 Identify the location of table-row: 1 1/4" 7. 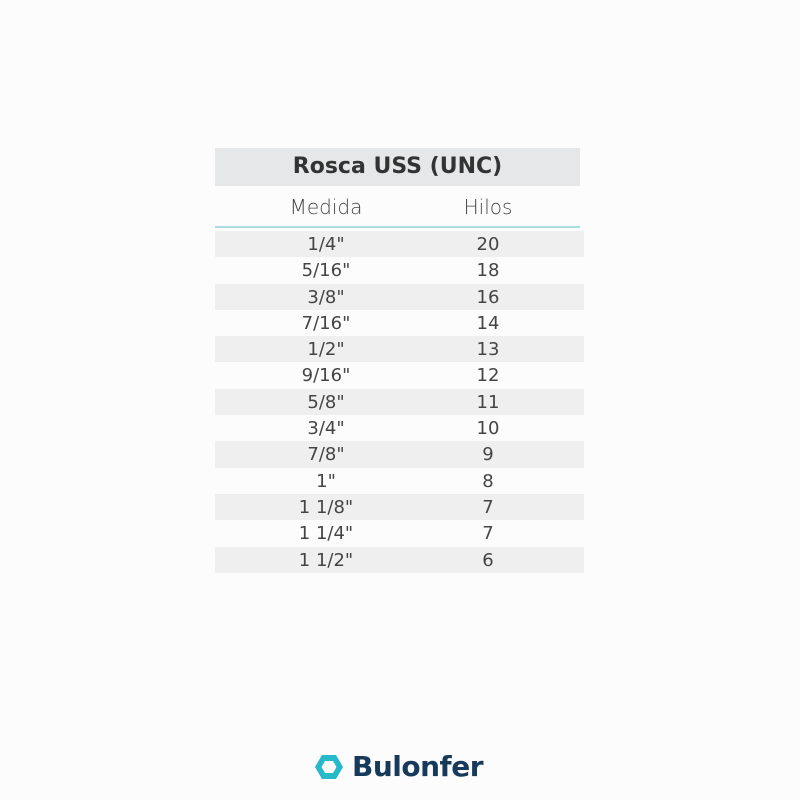
(399, 533).